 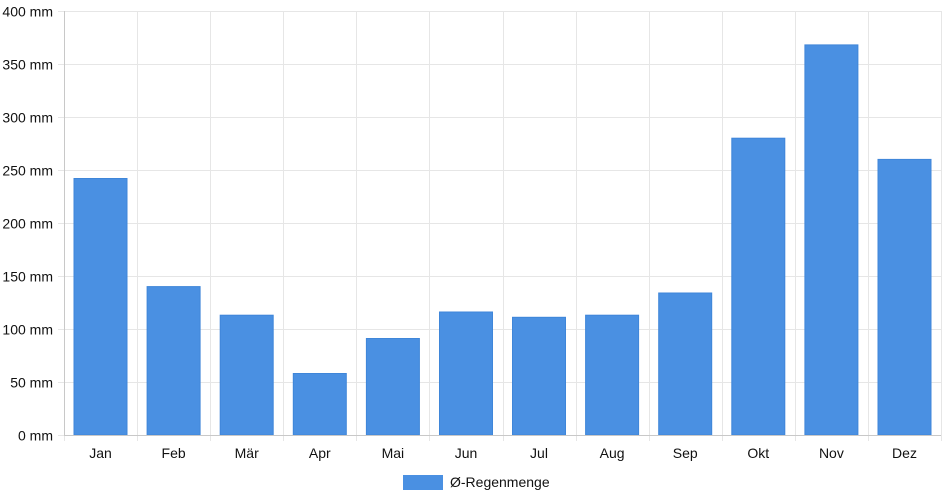 I want to click on y-tick-label: 200 mm, so click(x=27, y=224).